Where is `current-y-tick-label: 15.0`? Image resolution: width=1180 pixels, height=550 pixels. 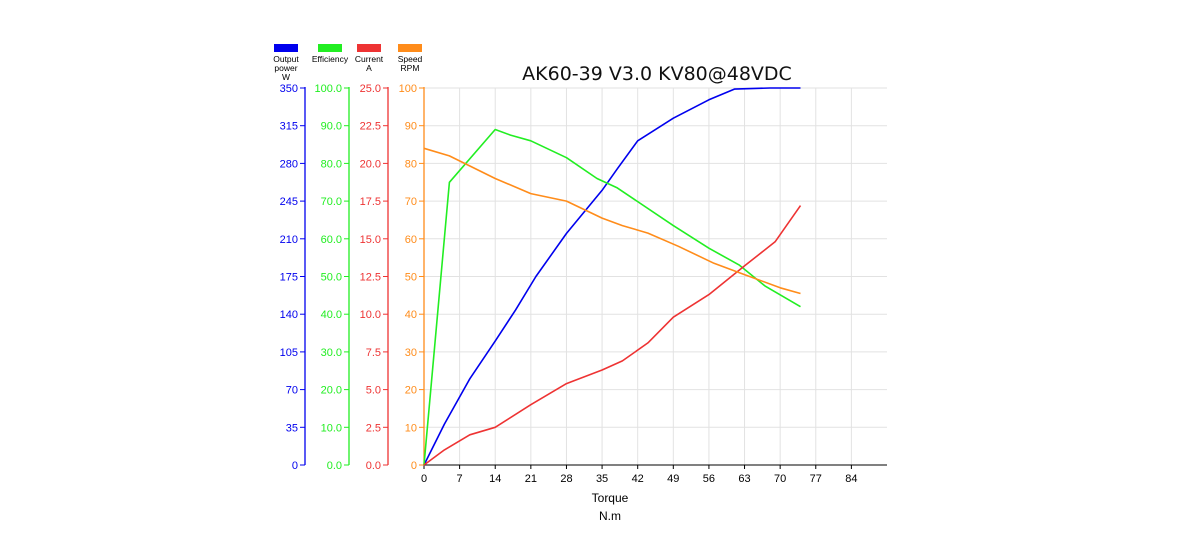 current-y-tick-label: 15.0 is located at coordinates (370, 240).